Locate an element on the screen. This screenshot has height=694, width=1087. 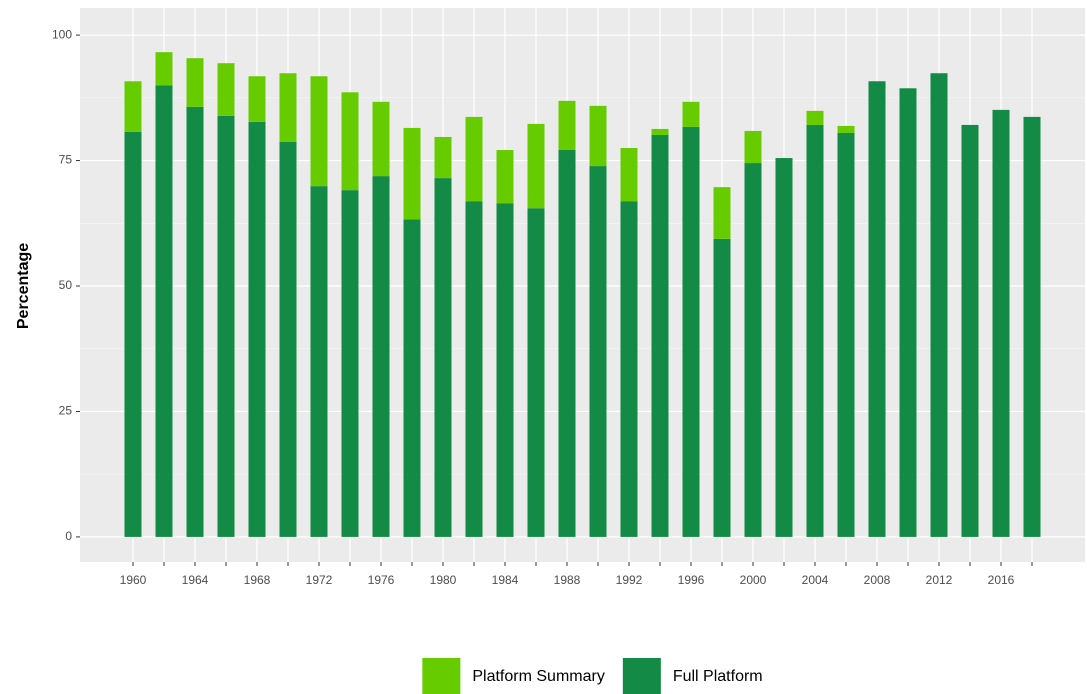
x-tick-label: 1984 is located at coordinates (505, 580).